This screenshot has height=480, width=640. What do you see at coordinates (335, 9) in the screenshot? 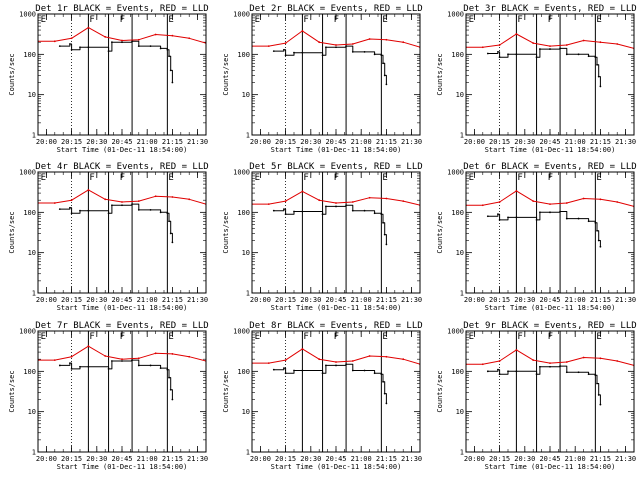
I see `chart-title: Det 2r BLACK = Events, RED = LLD` at bounding box center [335, 9].